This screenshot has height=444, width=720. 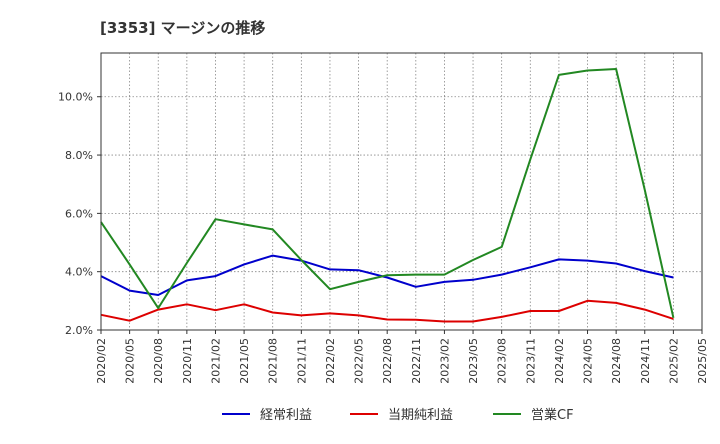 What do you see at coordinates (79, 330) in the screenshot?
I see `y-tick-label: 2.0%` at bounding box center [79, 330].